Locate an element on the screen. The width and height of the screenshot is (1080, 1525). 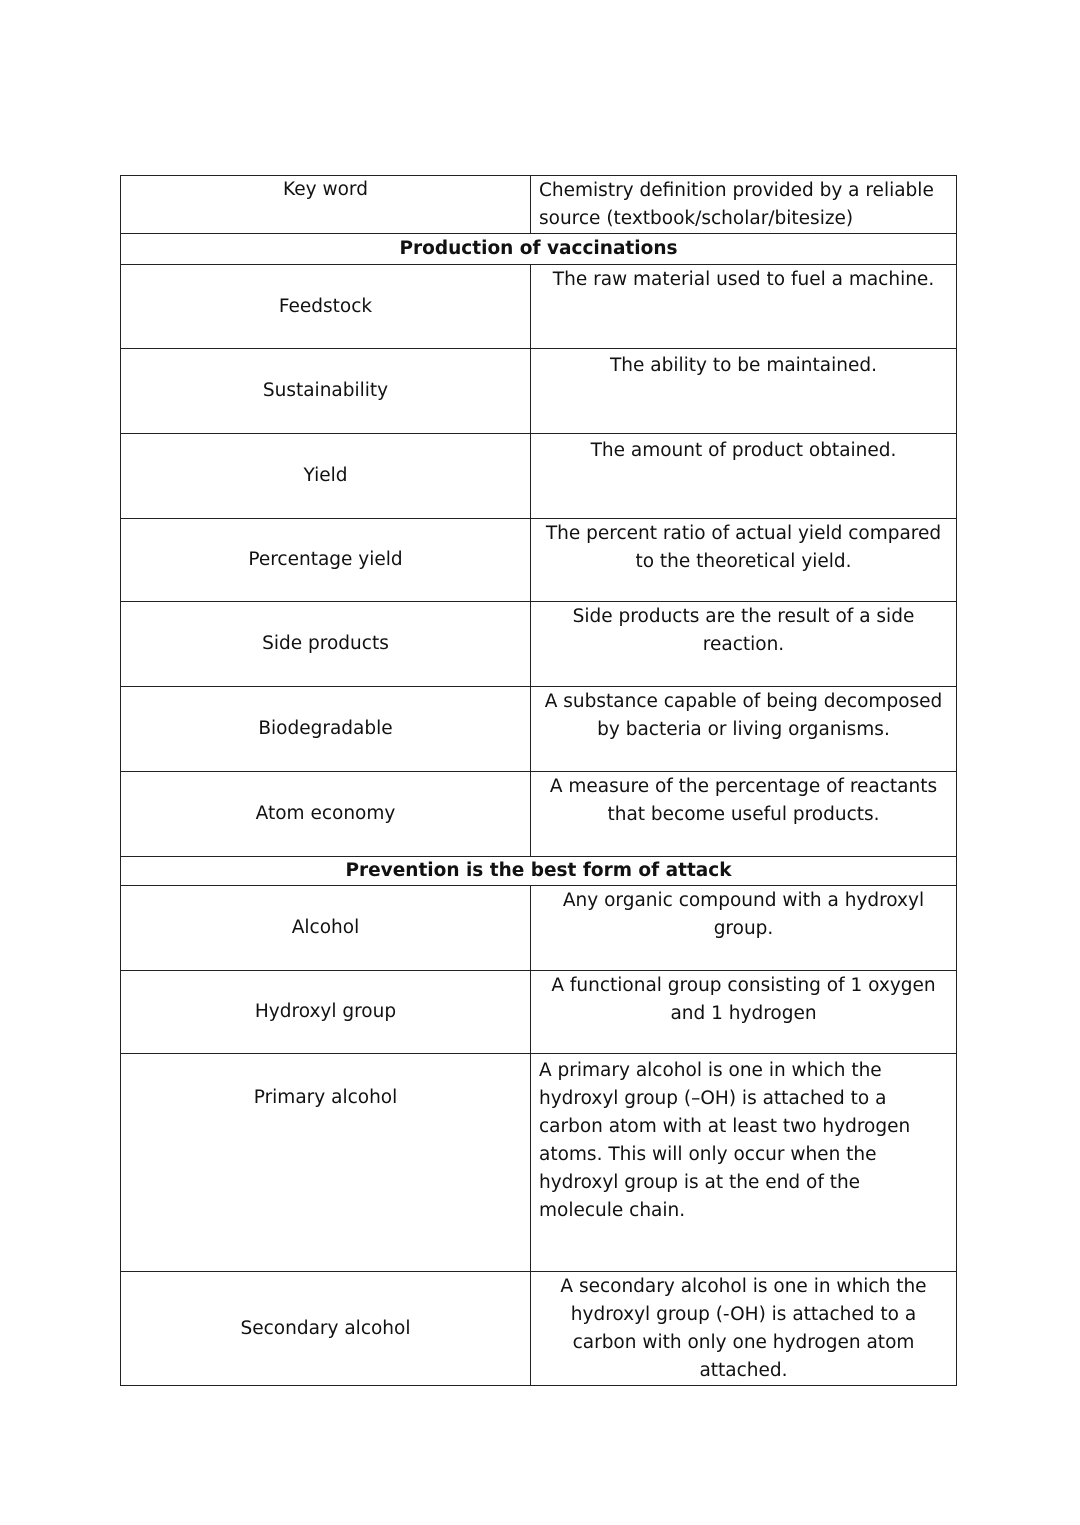
term: Yield is located at coordinates (325, 476).